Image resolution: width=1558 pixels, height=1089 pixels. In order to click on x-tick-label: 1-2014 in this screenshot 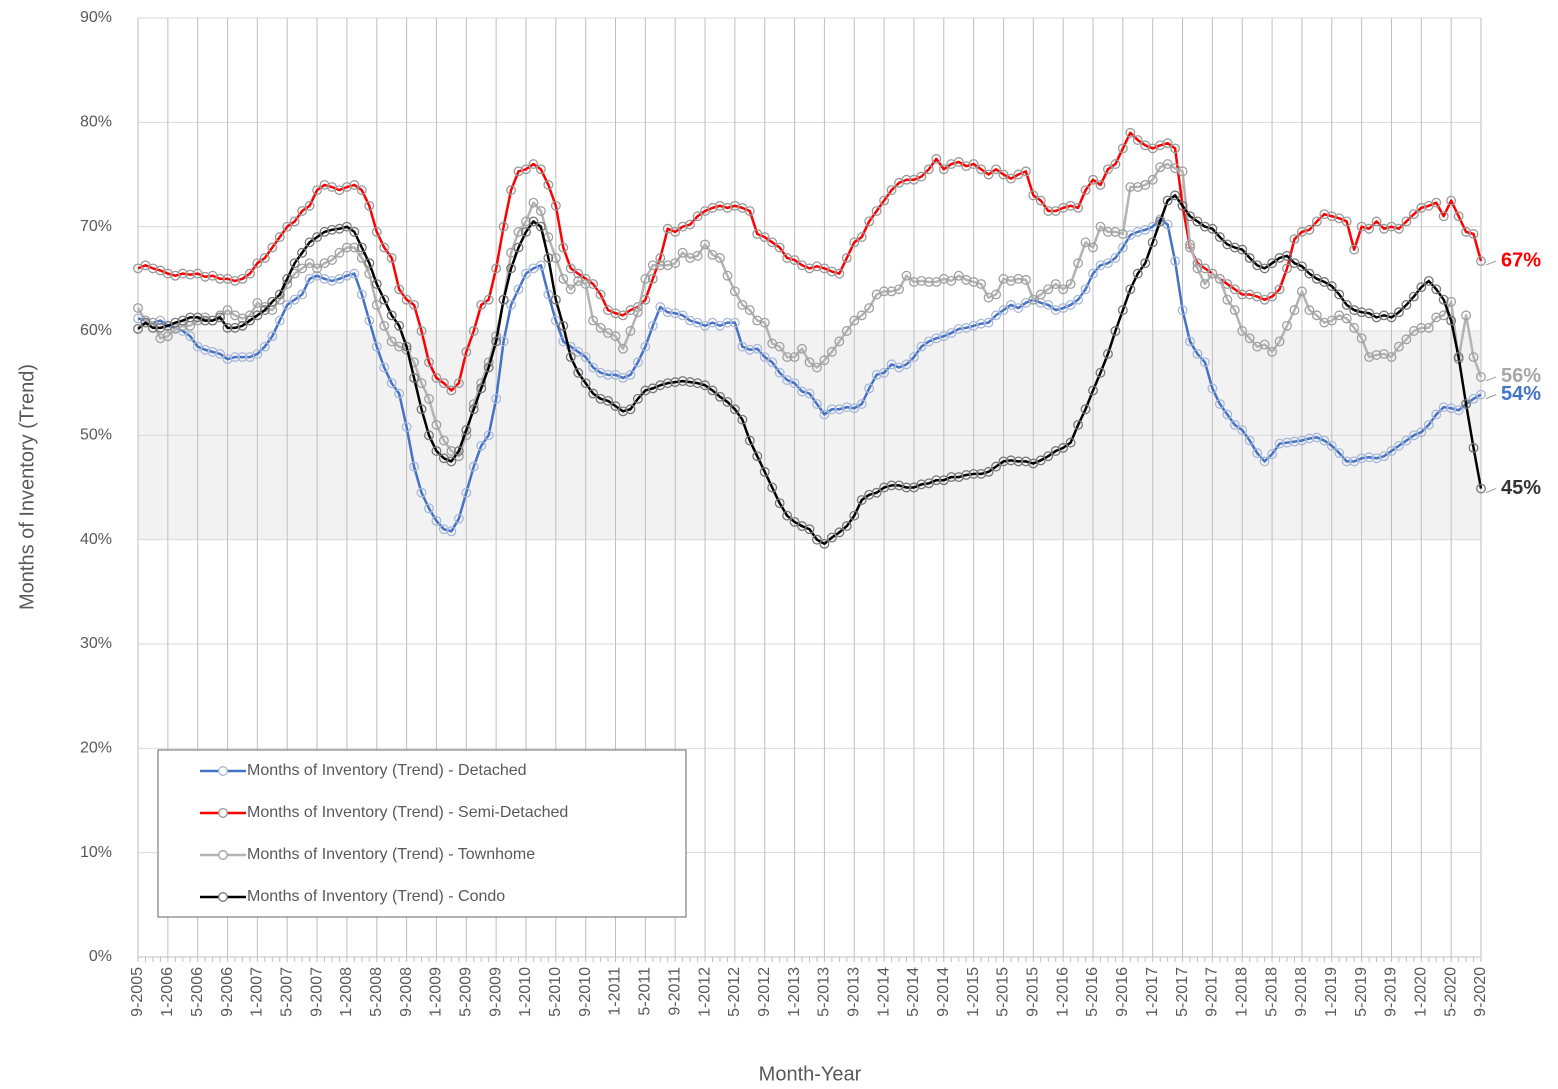, I will do `click(883, 992)`.